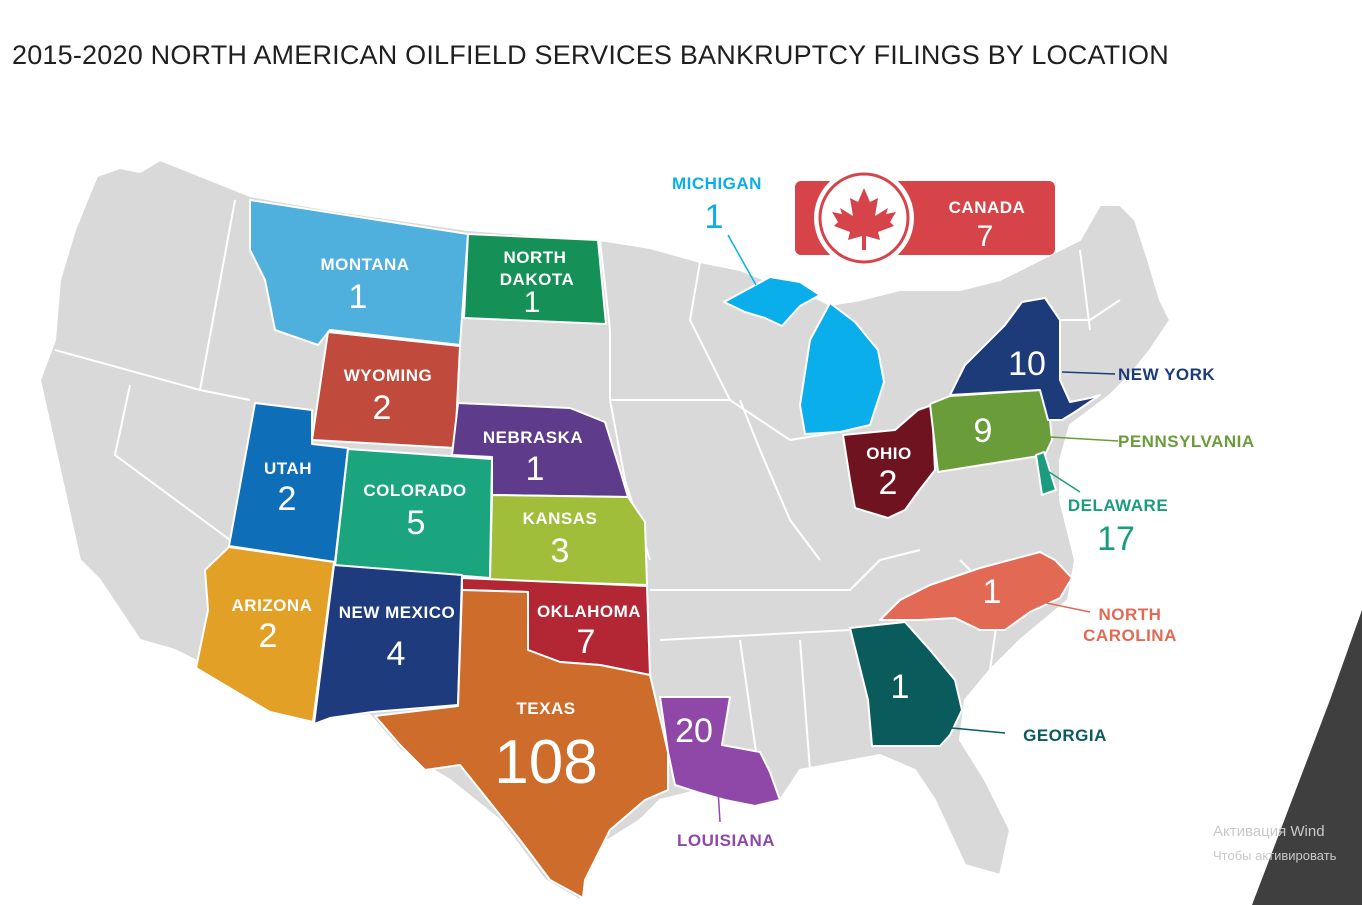  What do you see at coordinates (589, 611) in the screenshot?
I see `oklahoma-label: OKLAHOMA` at bounding box center [589, 611].